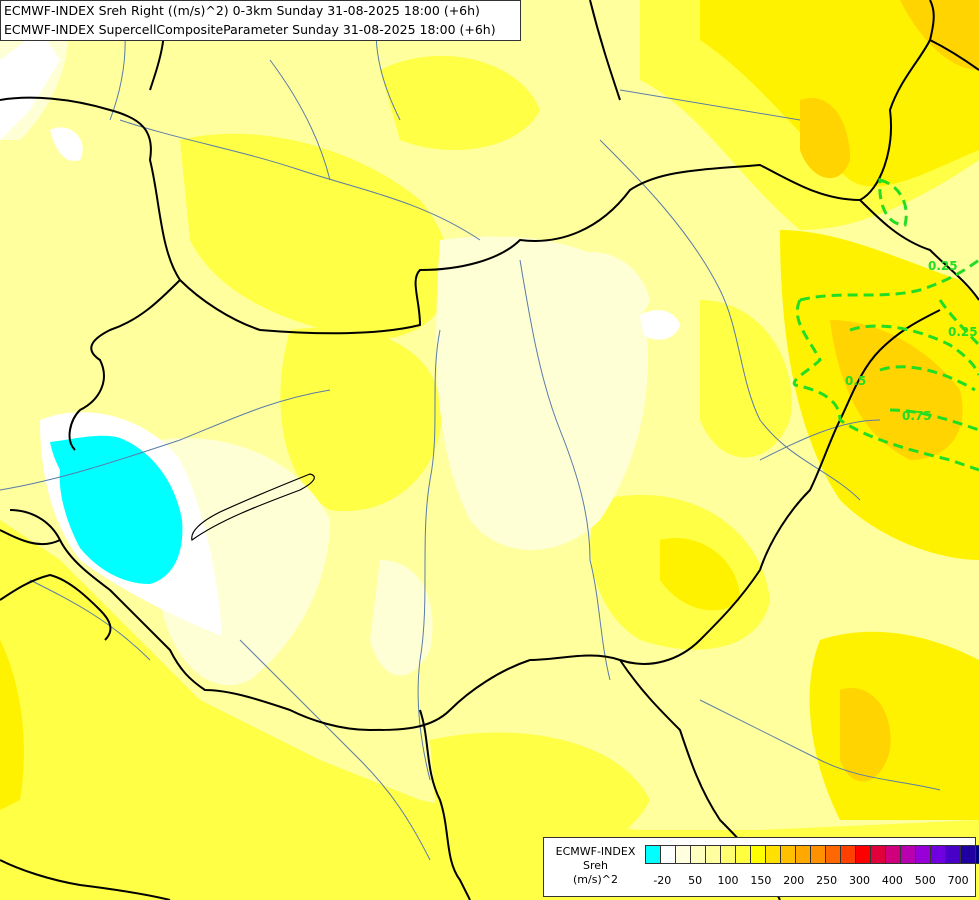 This screenshot has height=900, width=979. I want to click on legend-tick-label: 250, so click(827, 880).